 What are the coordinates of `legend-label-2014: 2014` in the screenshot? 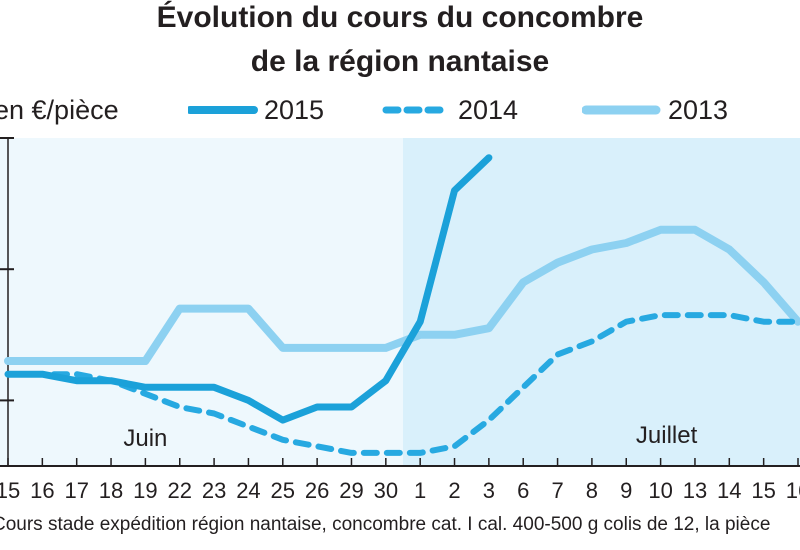 It's located at (488, 110).